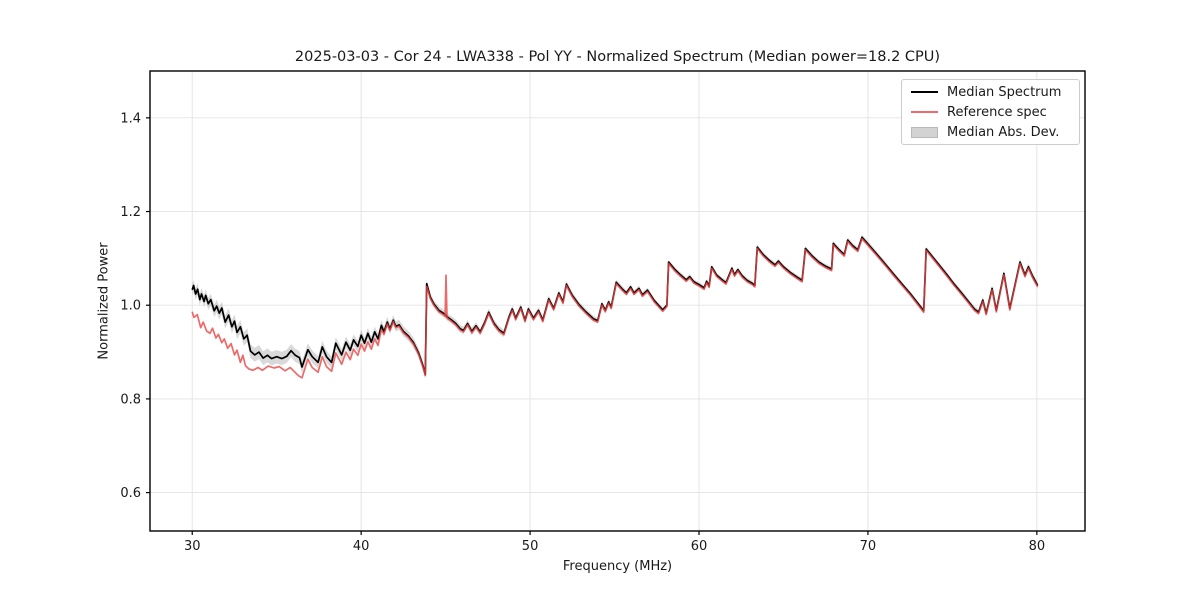 The width and height of the screenshot is (1200, 600). What do you see at coordinates (868, 546) in the screenshot?
I see `x-tick-label: 70` at bounding box center [868, 546].